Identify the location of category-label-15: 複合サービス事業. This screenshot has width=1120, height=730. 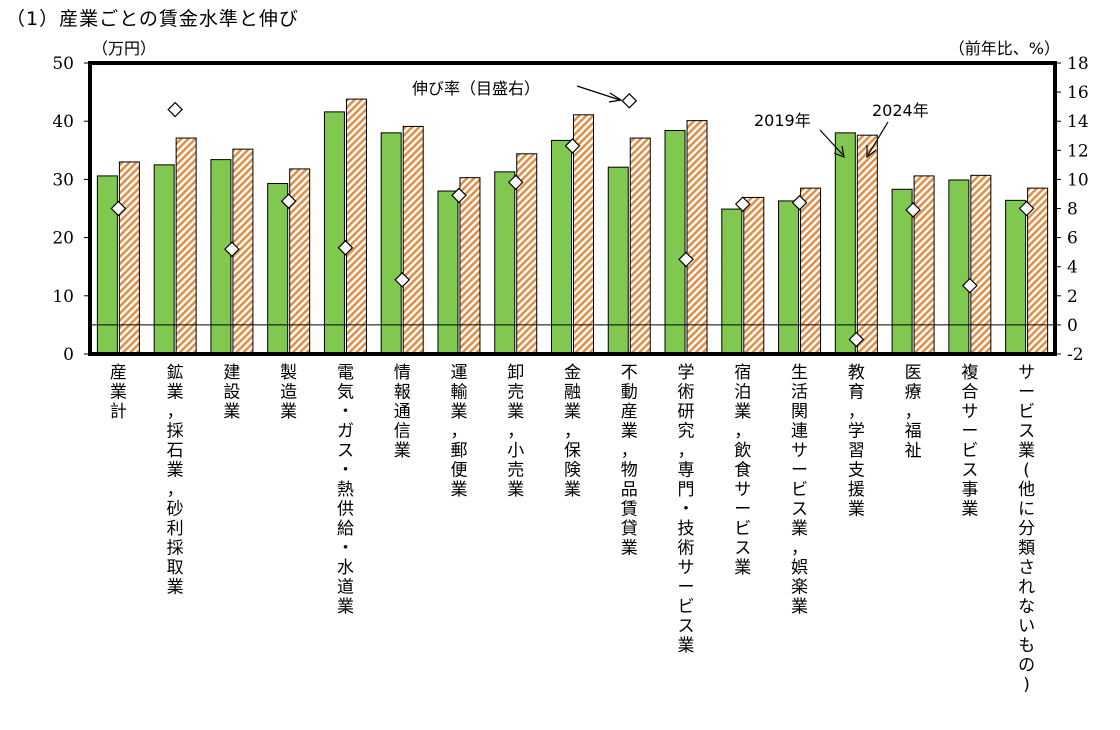
(969, 441).